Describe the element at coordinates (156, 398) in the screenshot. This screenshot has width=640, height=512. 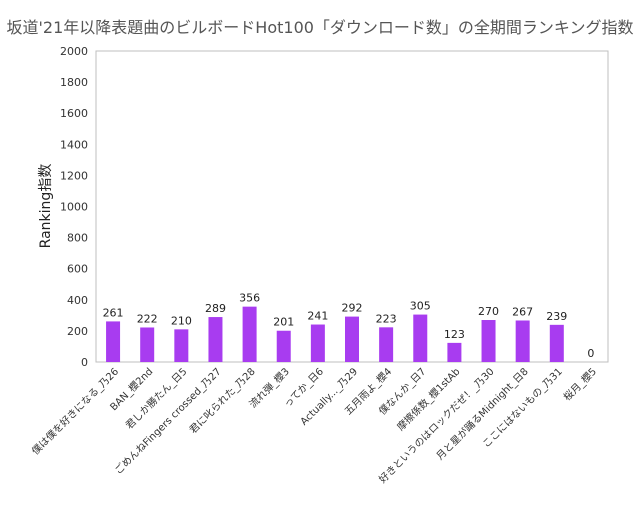
I see `x-tick-label: 君しか勝たん_日5` at that location.